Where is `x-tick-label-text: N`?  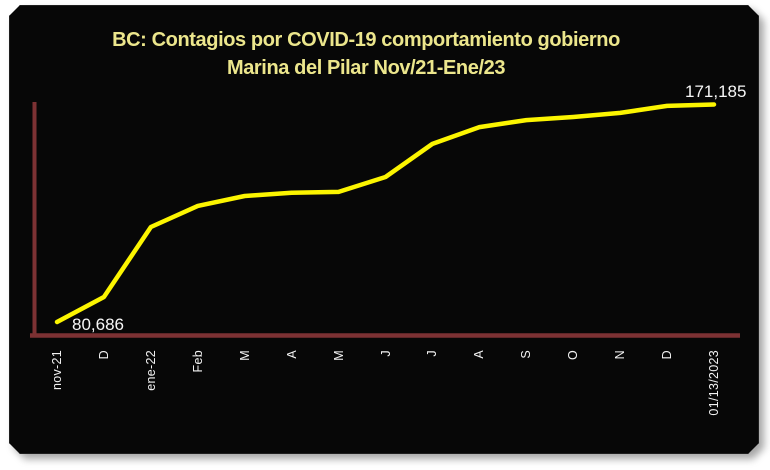 x-tick-label-text: N is located at coordinates (620, 355).